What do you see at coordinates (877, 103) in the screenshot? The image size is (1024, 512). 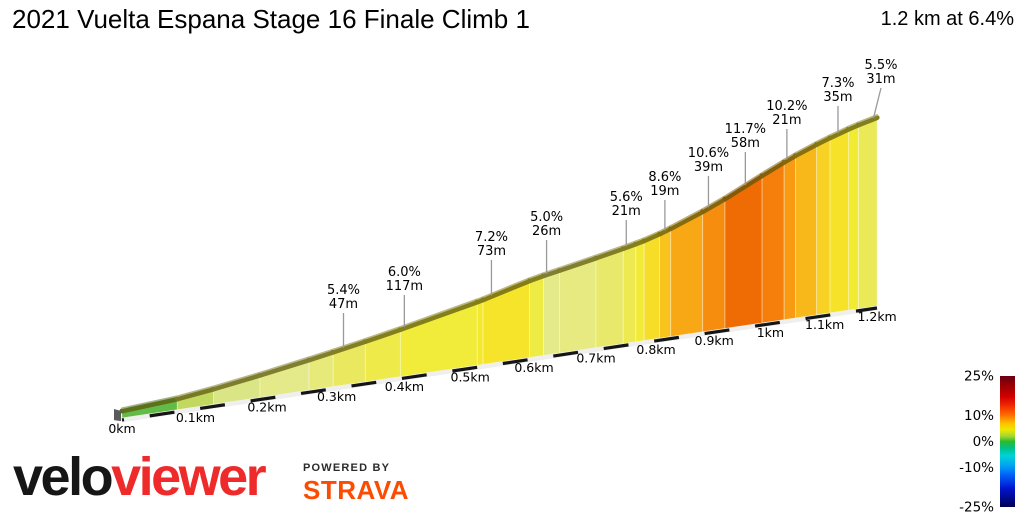 I see `label-leader-line` at bounding box center [877, 103].